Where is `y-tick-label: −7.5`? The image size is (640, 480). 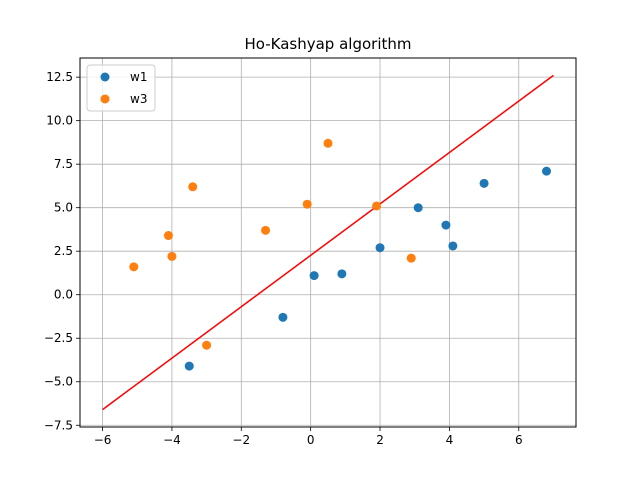 y-tick-label: −7.5 is located at coordinates (58, 425).